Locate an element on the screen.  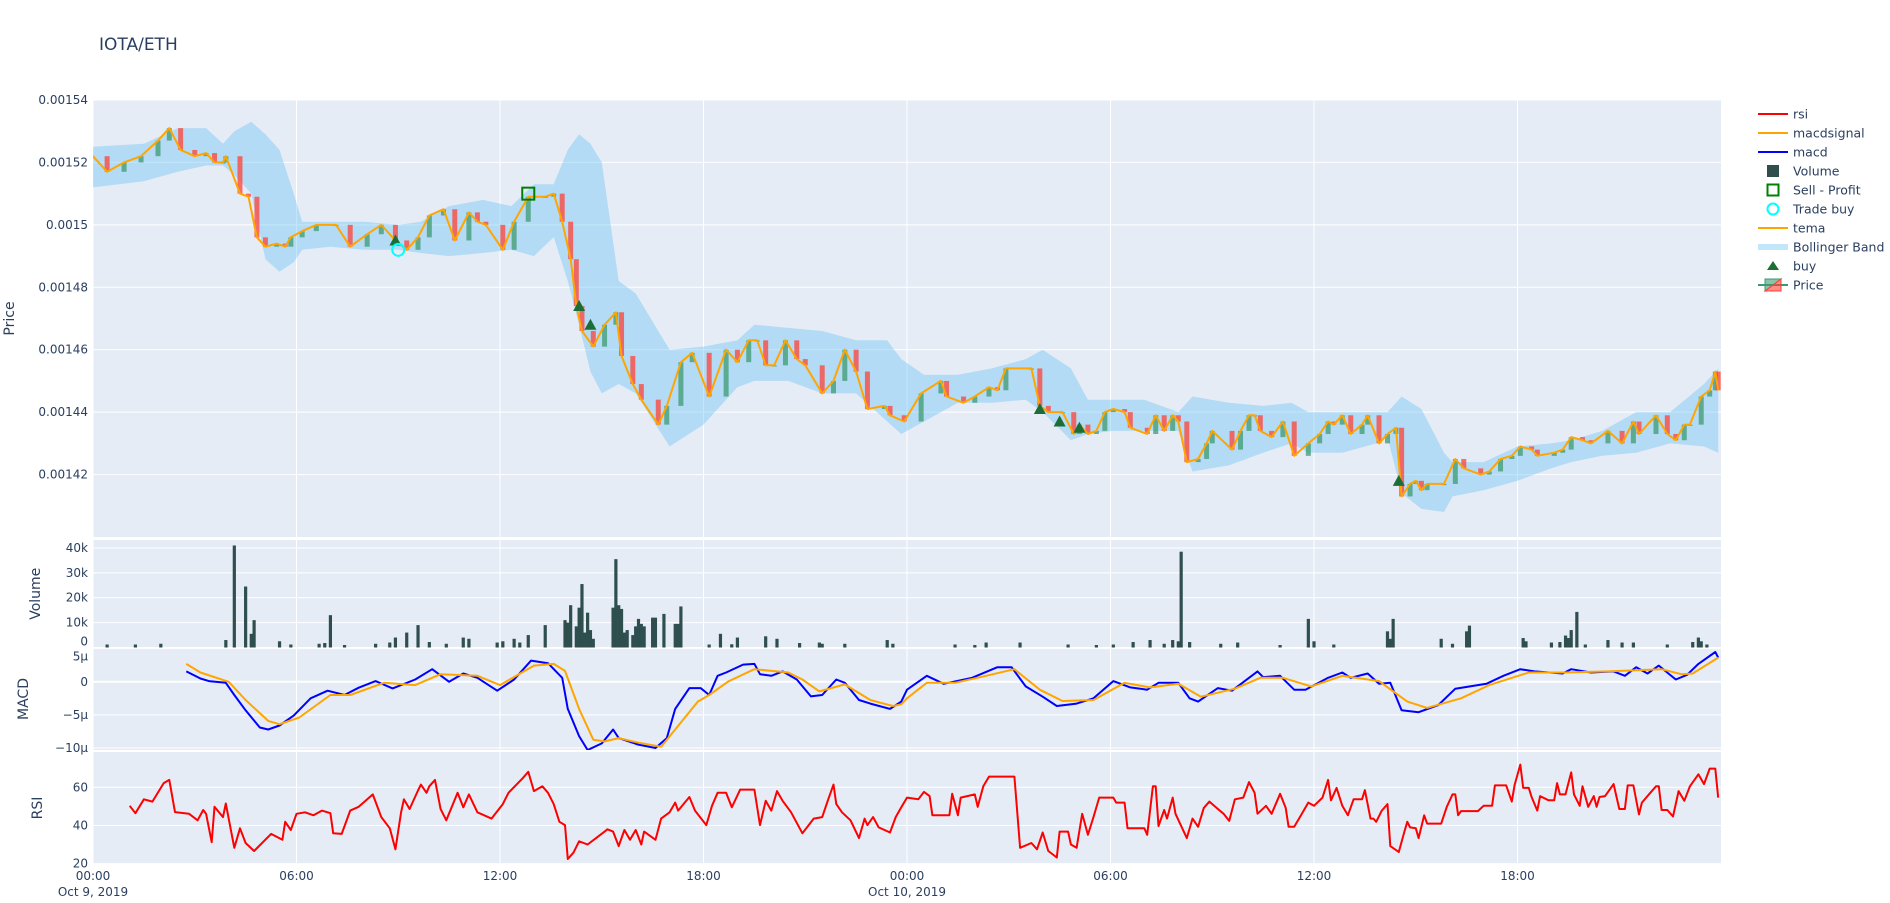
y-tick-label: 40 is located at coordinates (80, 825).